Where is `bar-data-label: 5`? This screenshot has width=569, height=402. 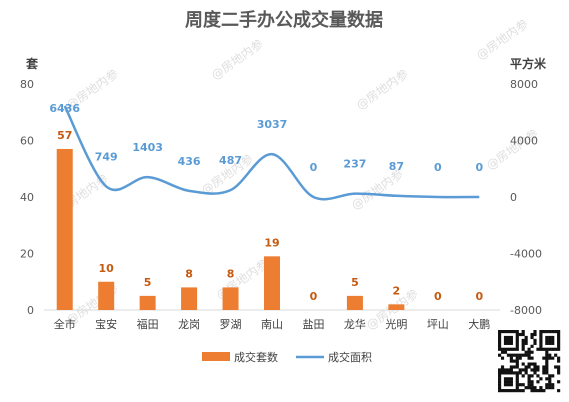
bar-data-label: 5 is located at coordinates (148, 282).